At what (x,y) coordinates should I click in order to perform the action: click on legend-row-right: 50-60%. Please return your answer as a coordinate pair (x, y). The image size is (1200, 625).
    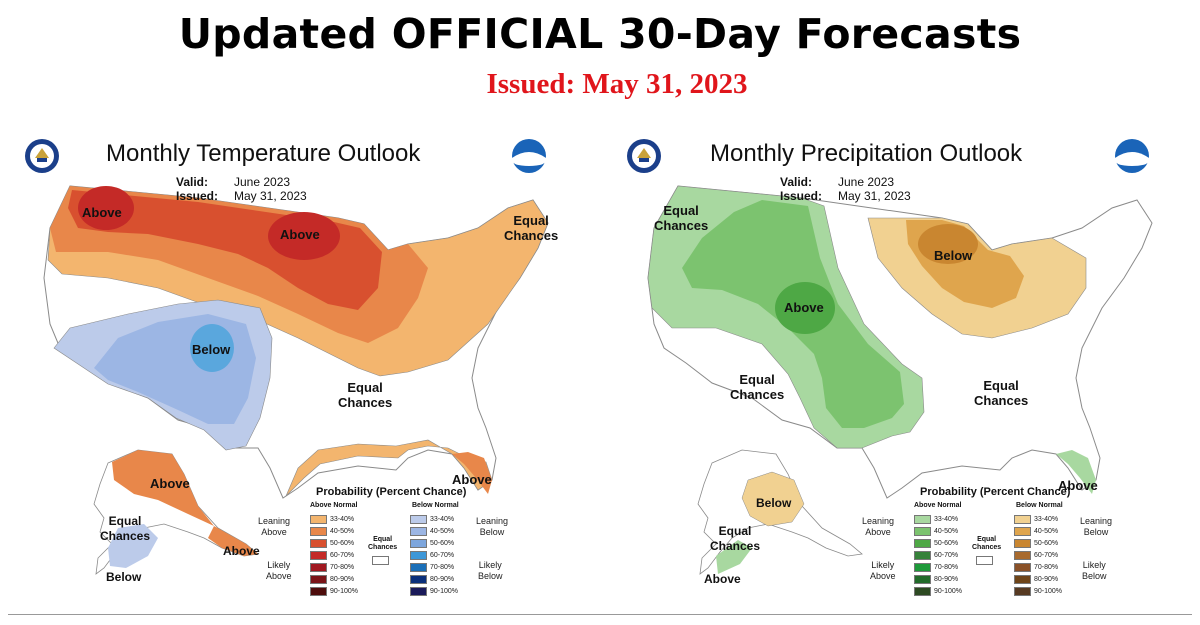
    Looking at the image, I should click on (432, 543).